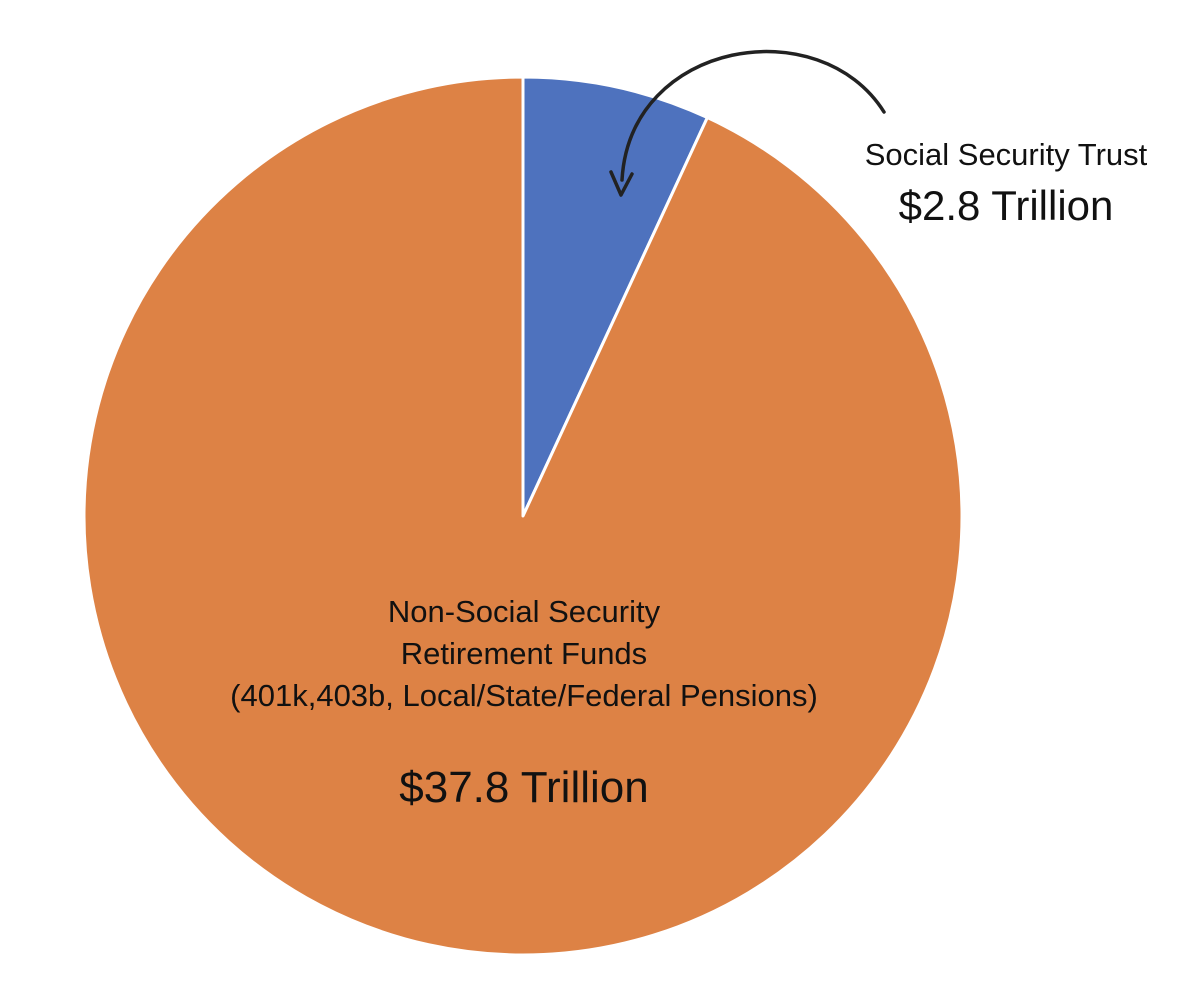  What do you see at coordinates (524, 653) in the screenshot?
I see `non-social-security-label-line-2: Retirement Funds` at bounding box center [524, 653].